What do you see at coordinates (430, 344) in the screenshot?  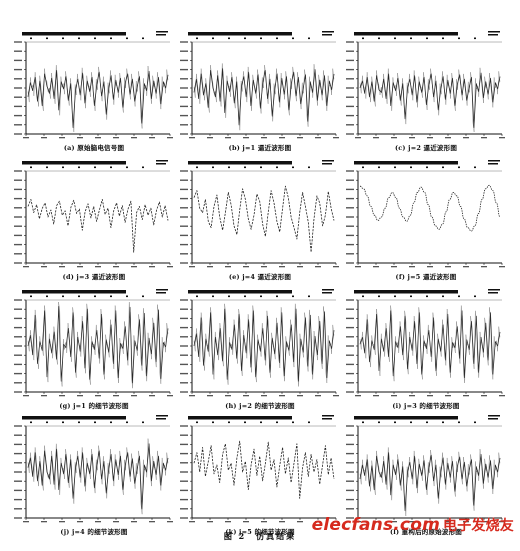 I see `signal-texture-i` at bounding box center [430, 344].